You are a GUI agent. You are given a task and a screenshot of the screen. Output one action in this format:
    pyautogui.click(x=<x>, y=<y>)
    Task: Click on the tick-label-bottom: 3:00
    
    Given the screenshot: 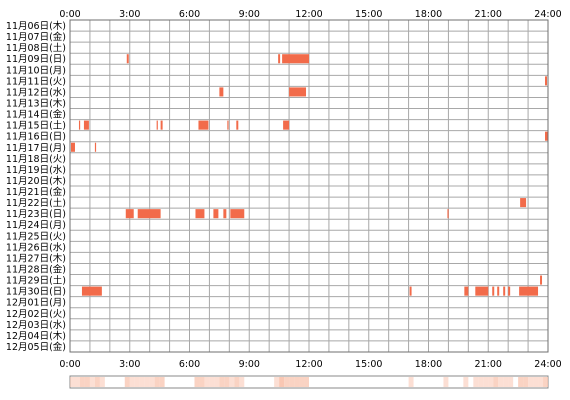 What is the action you would take?
    pyautogui.click(x=129, y=364)
    